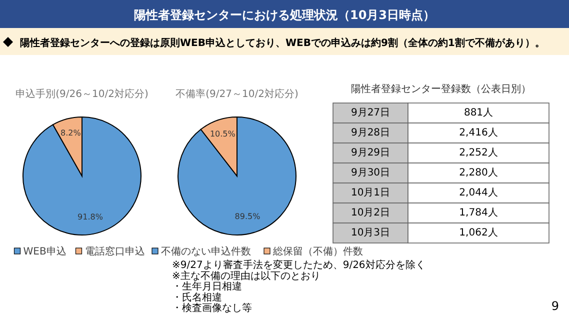 The image size is (569, 320). Describe the element at coordinates (478, 153) in the screenshot. I see `data-label: 2,252人` at that location.